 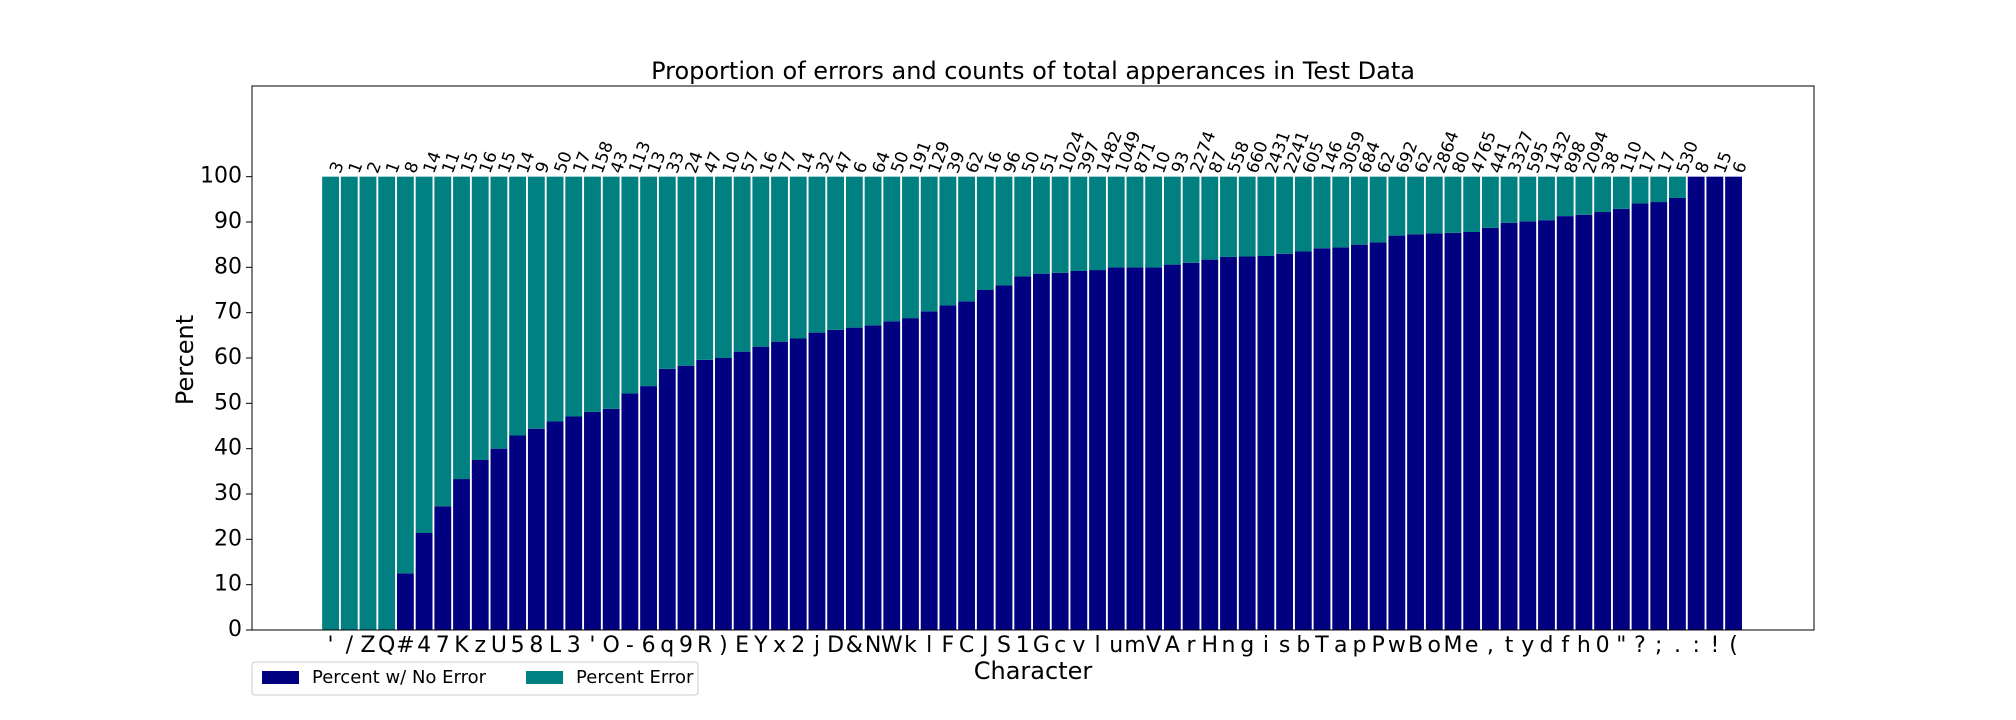 What do you see at coordinates (1041, 645) in the screenshot?
I see `x-tick-label: G` at bounding box center [1041, 645].